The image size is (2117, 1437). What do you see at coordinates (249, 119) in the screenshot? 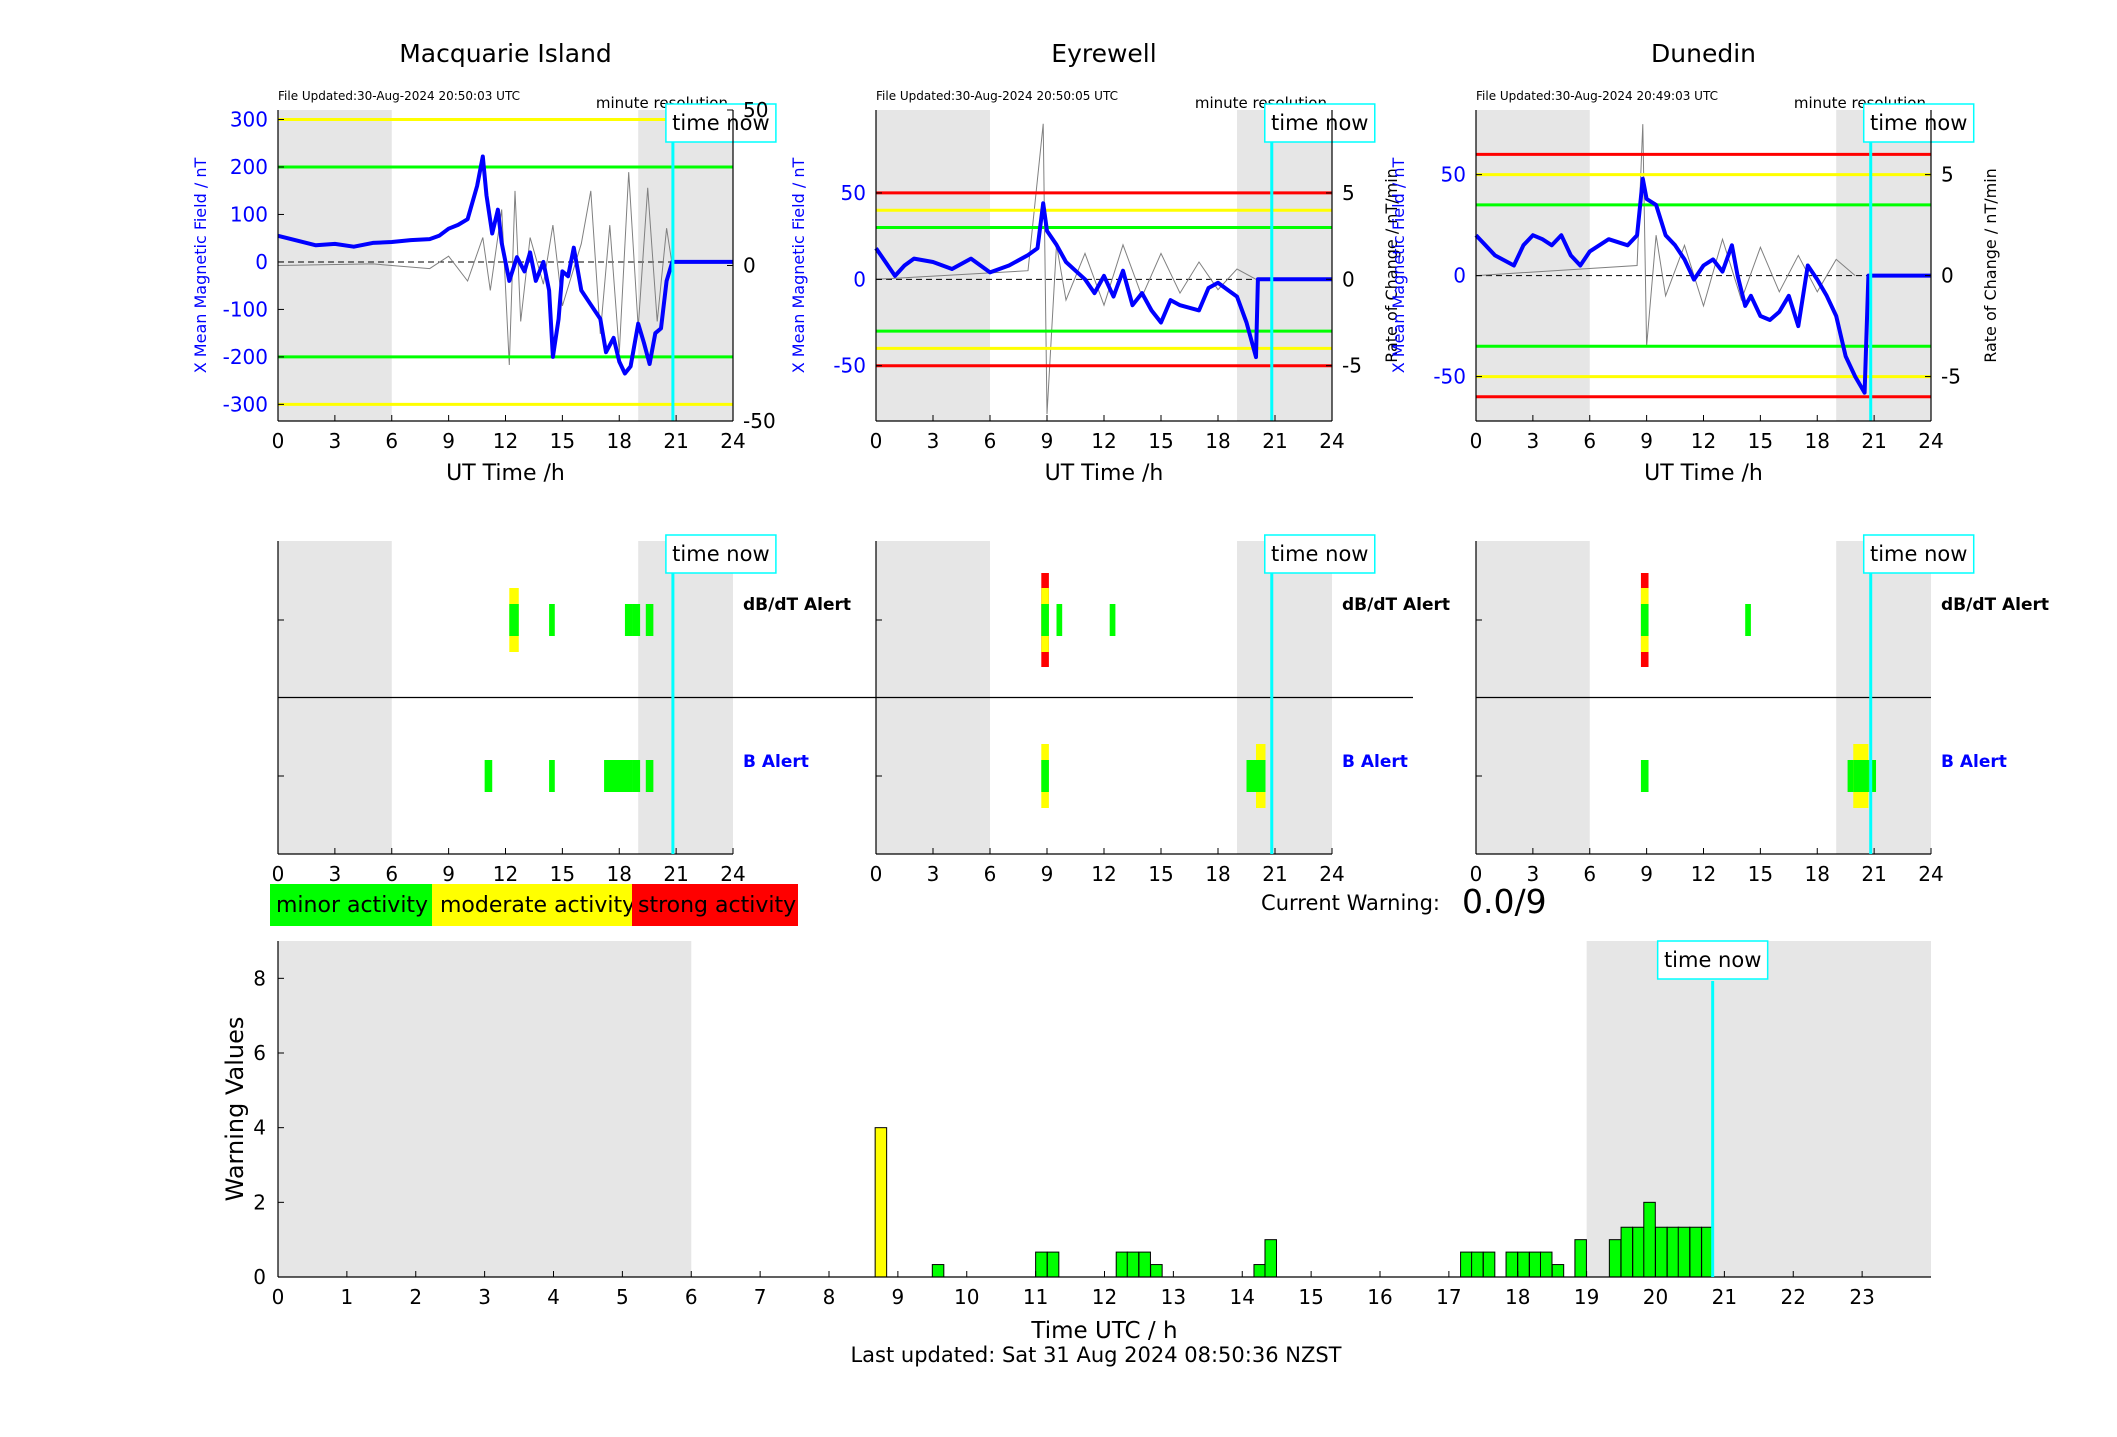
I see `y-tick-label: 300` at bounding box center [249, 119].